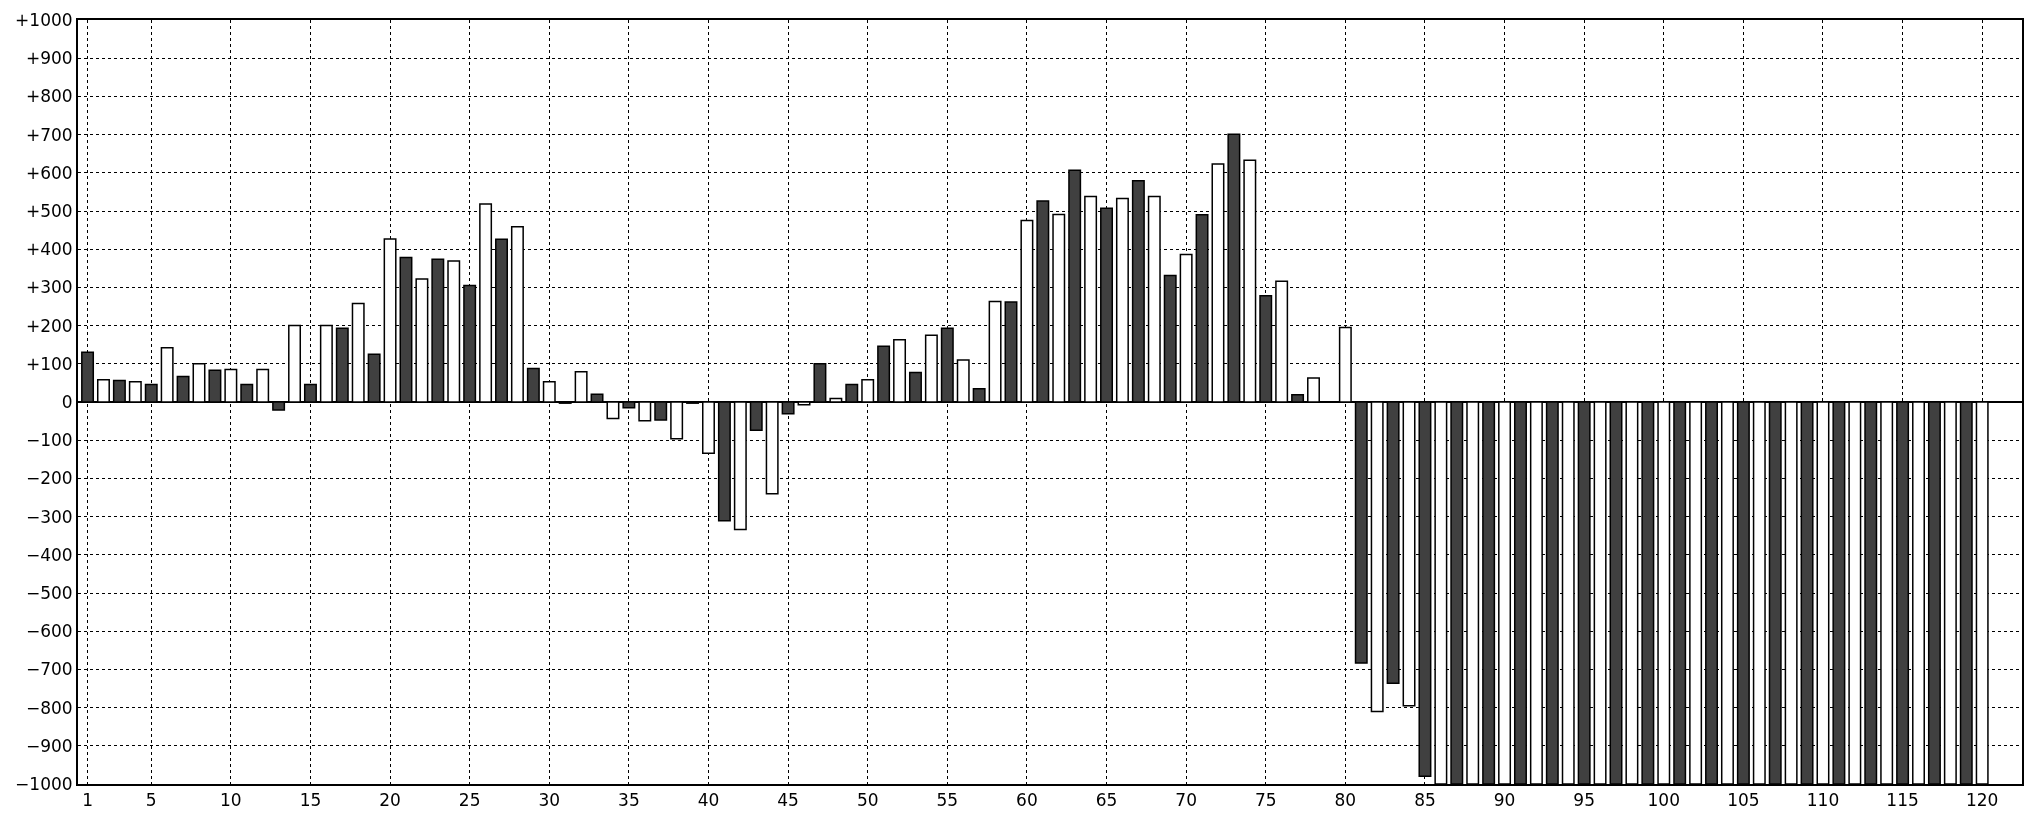 This screenshot has width=2028, height=814. Describe the element at coordinates (1663, 800) in the screenshot. I see `x-tick-label: 100` at that location.